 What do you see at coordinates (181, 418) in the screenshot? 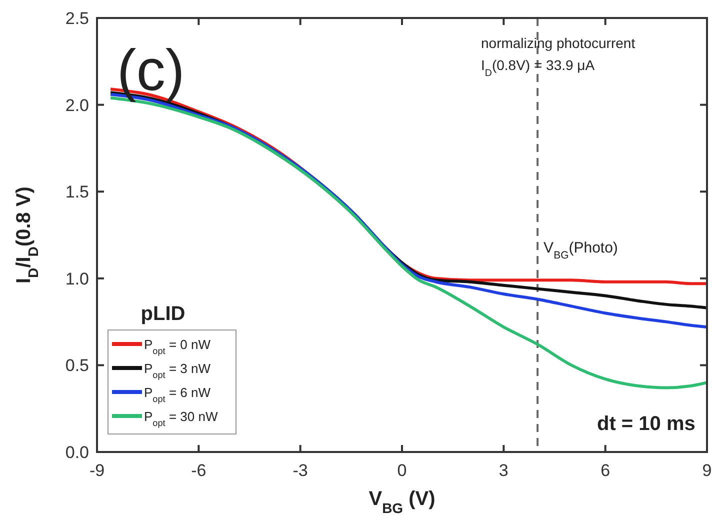
I see `legend-label: P$_{opt}$ = 30 nW` at bounding box center [181, 418].